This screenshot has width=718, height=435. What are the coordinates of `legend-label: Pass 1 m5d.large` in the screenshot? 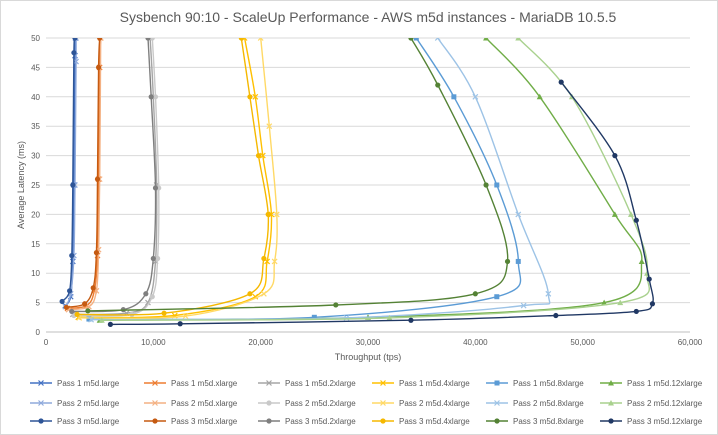 It's located at (88, 383).